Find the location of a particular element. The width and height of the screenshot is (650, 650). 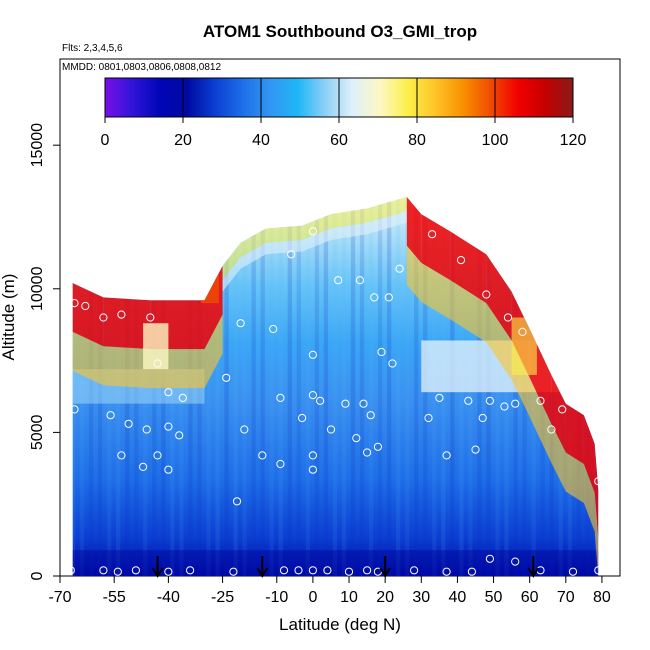

surface-band is located at coordinates (335, 563).